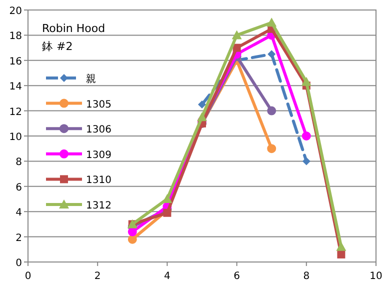 The image size is (392, 290). I want to click on legend-label: 1306, so click(99, 130).